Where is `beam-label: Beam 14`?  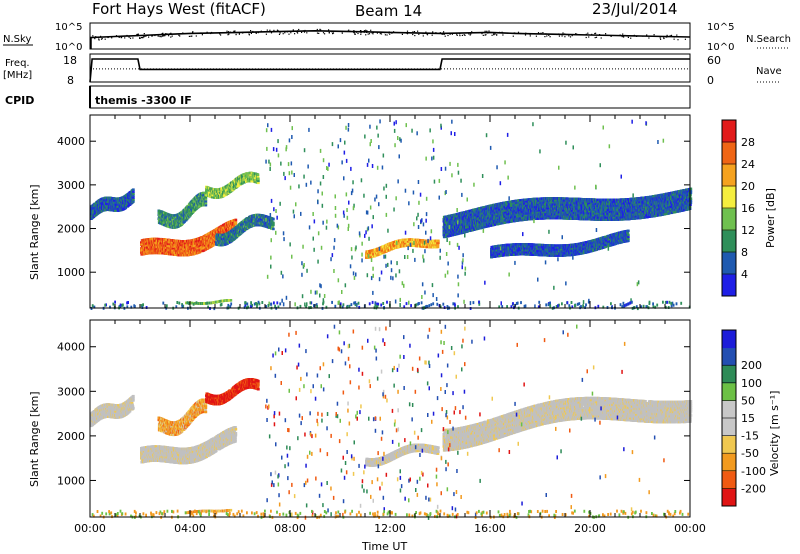 beam-label: Beam 14 is located at coordinates (388, 11).